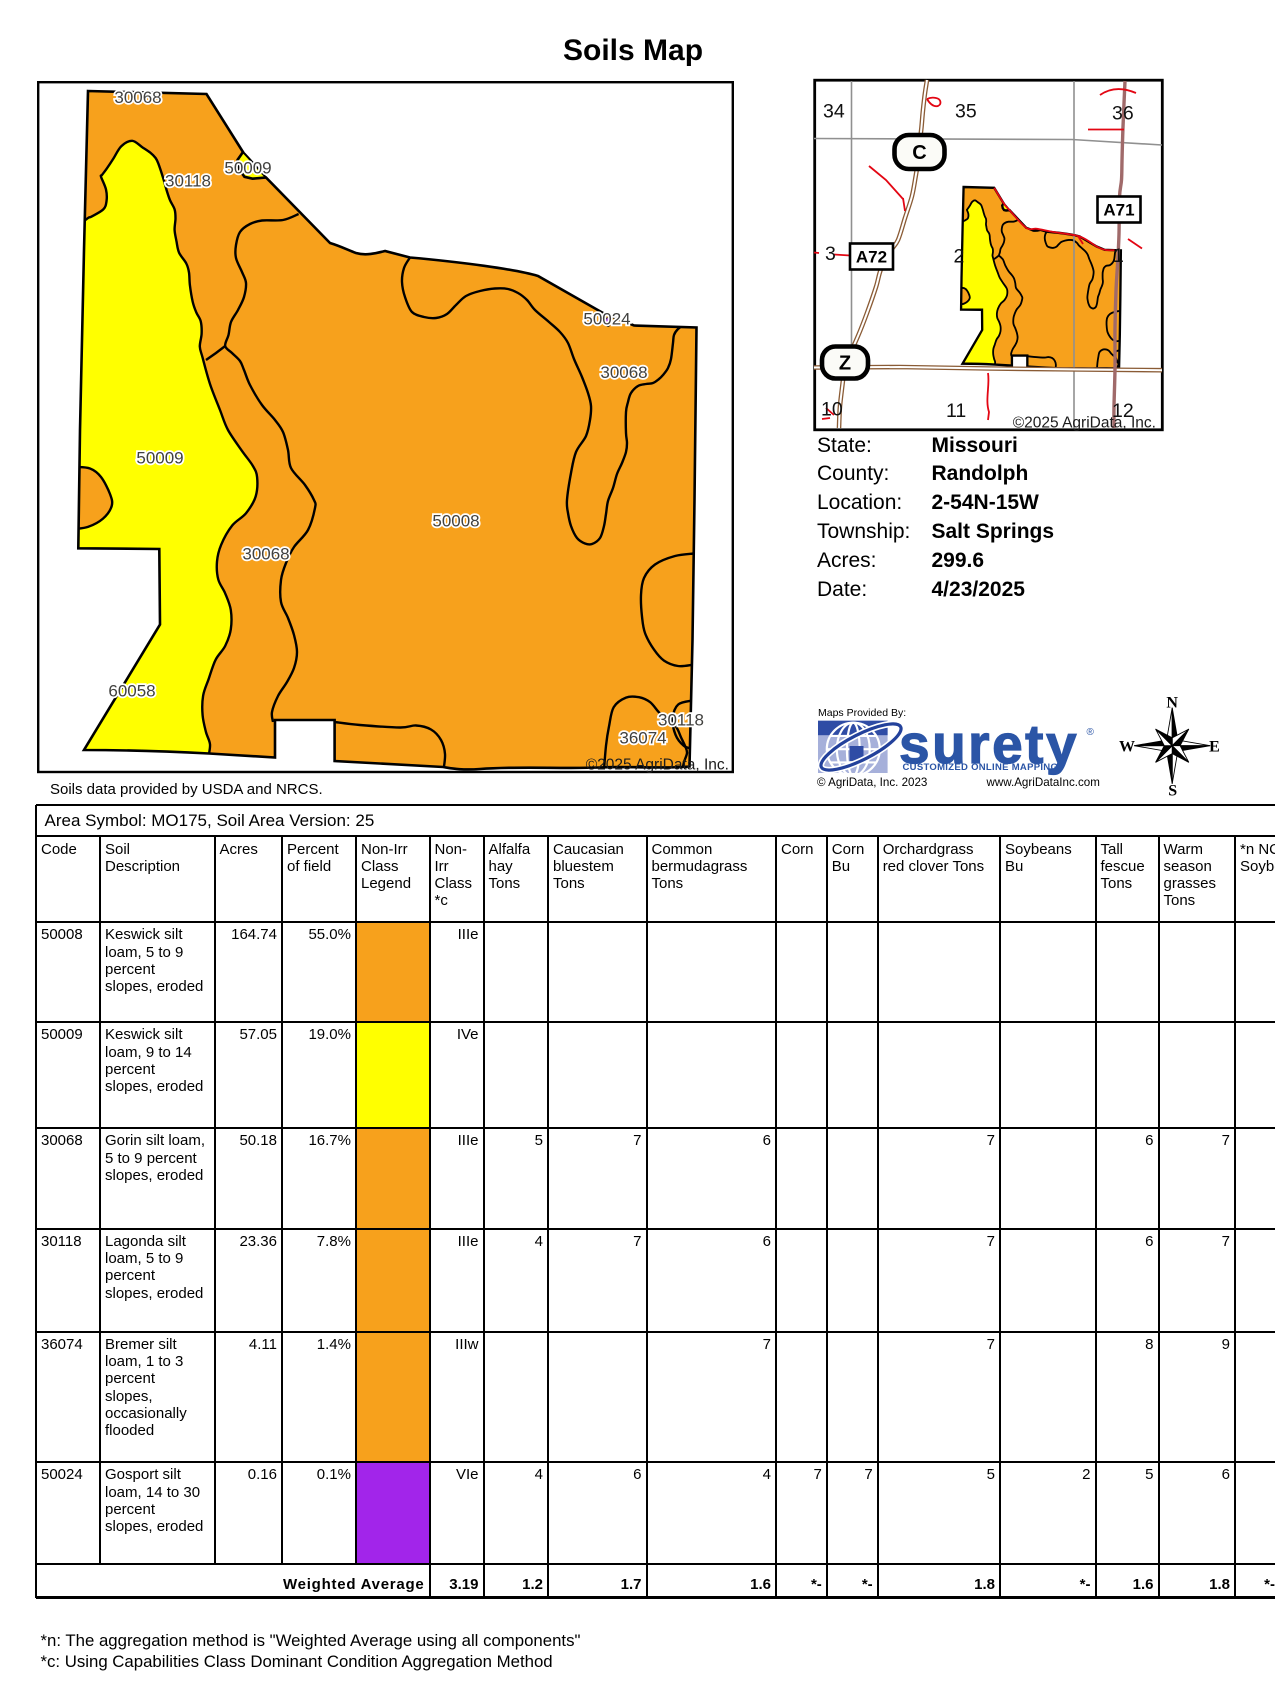 The image size is (1275, 1688). What do you see at coordinates (455, 521) in the screenshot?
I see `svg-text: 50008` at bounding box center [455, 521].